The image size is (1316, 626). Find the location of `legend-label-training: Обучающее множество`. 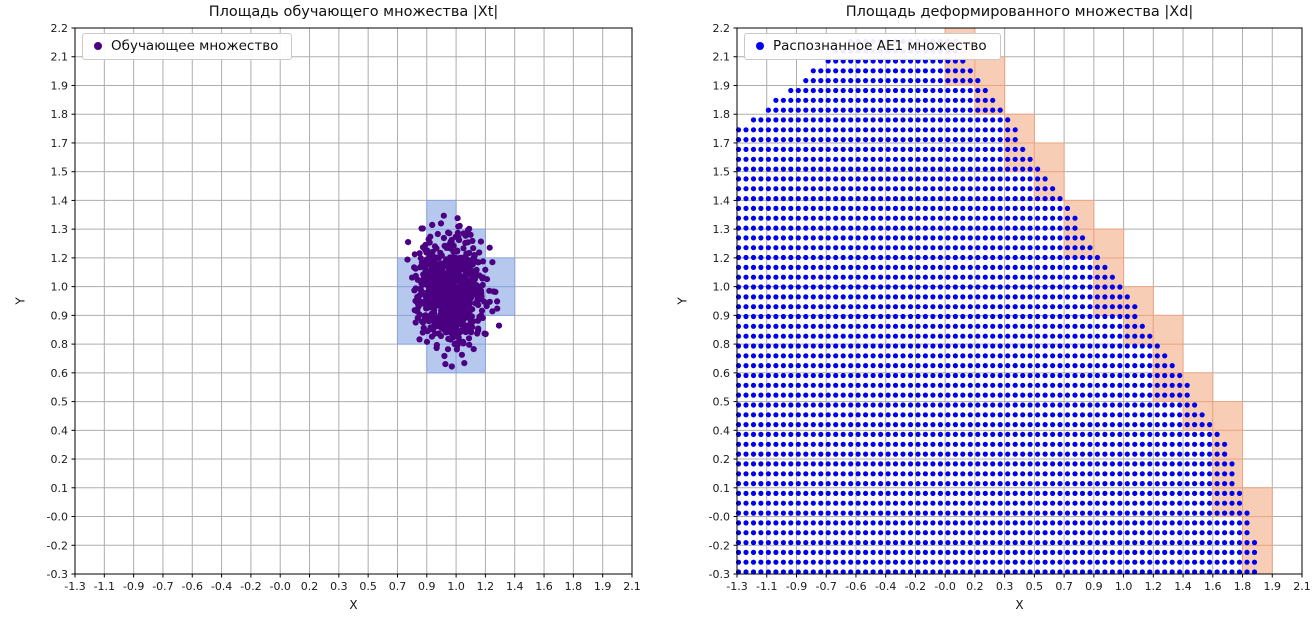

legend-label-training: Обучающее множество is located at coordinates (195, 46).